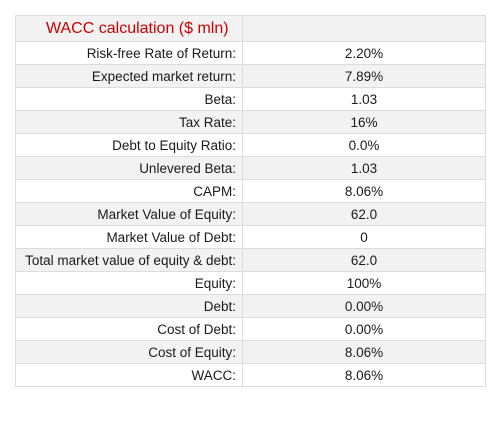 This screenshot has height=431, width=498. Describe the element at coordinates (364, 28) in the screenshot. I see `title-empty-cell` at that location.